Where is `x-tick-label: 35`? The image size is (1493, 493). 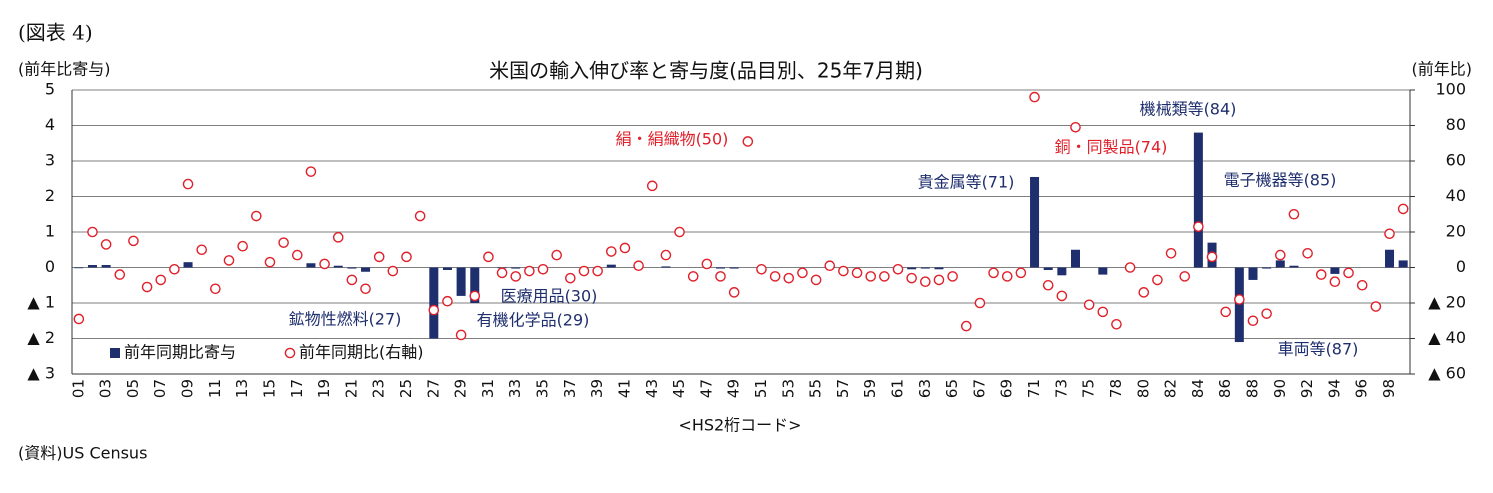 x-tick-label: 35 is located at coordinates (543, 388).